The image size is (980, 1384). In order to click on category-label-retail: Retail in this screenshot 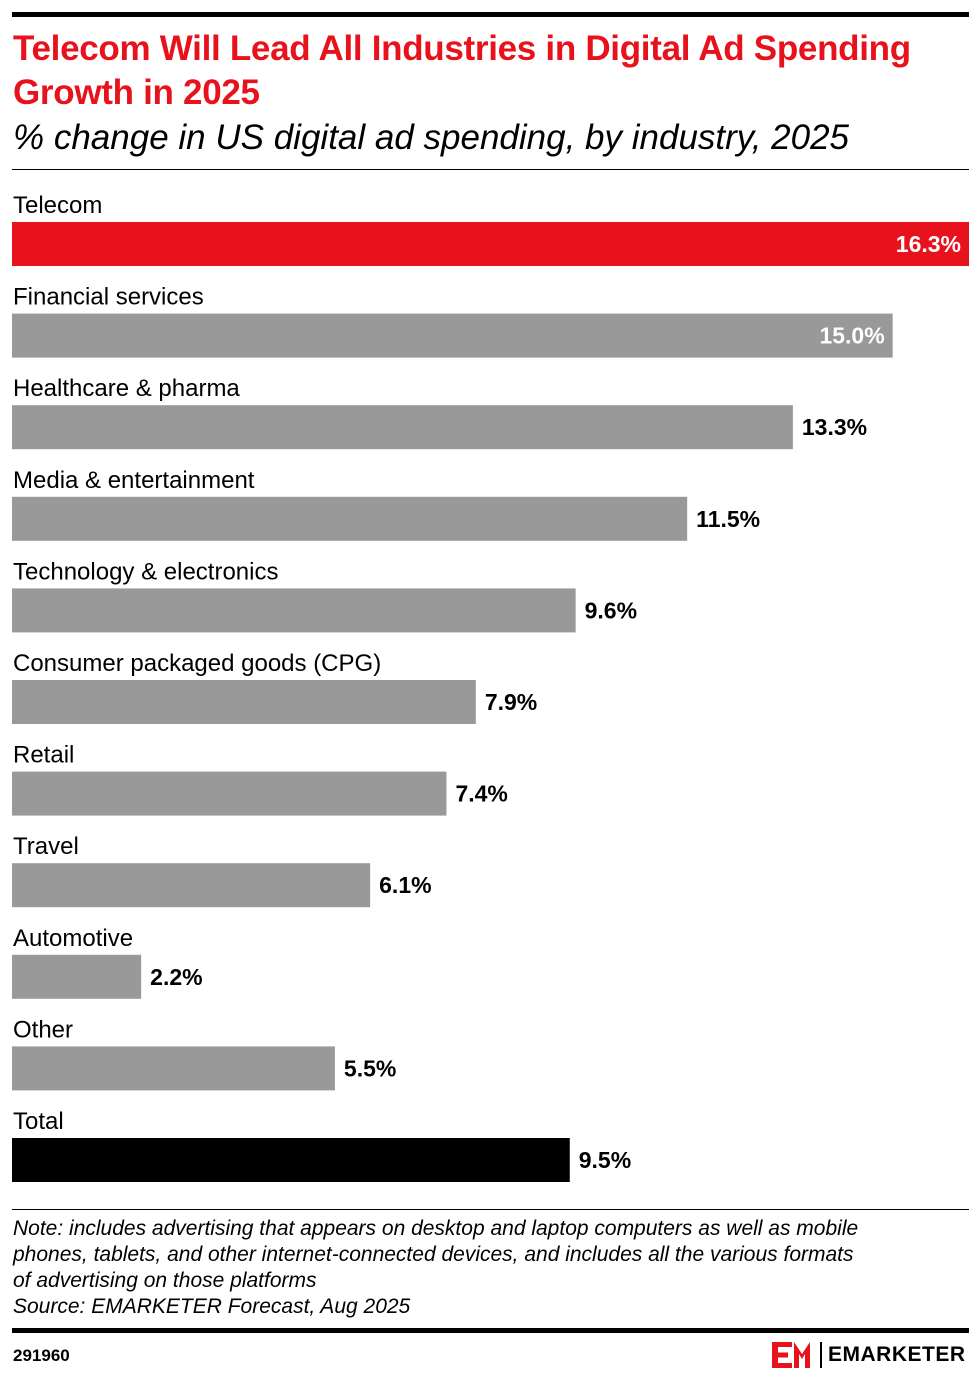, I will do `click(43, 755)`.